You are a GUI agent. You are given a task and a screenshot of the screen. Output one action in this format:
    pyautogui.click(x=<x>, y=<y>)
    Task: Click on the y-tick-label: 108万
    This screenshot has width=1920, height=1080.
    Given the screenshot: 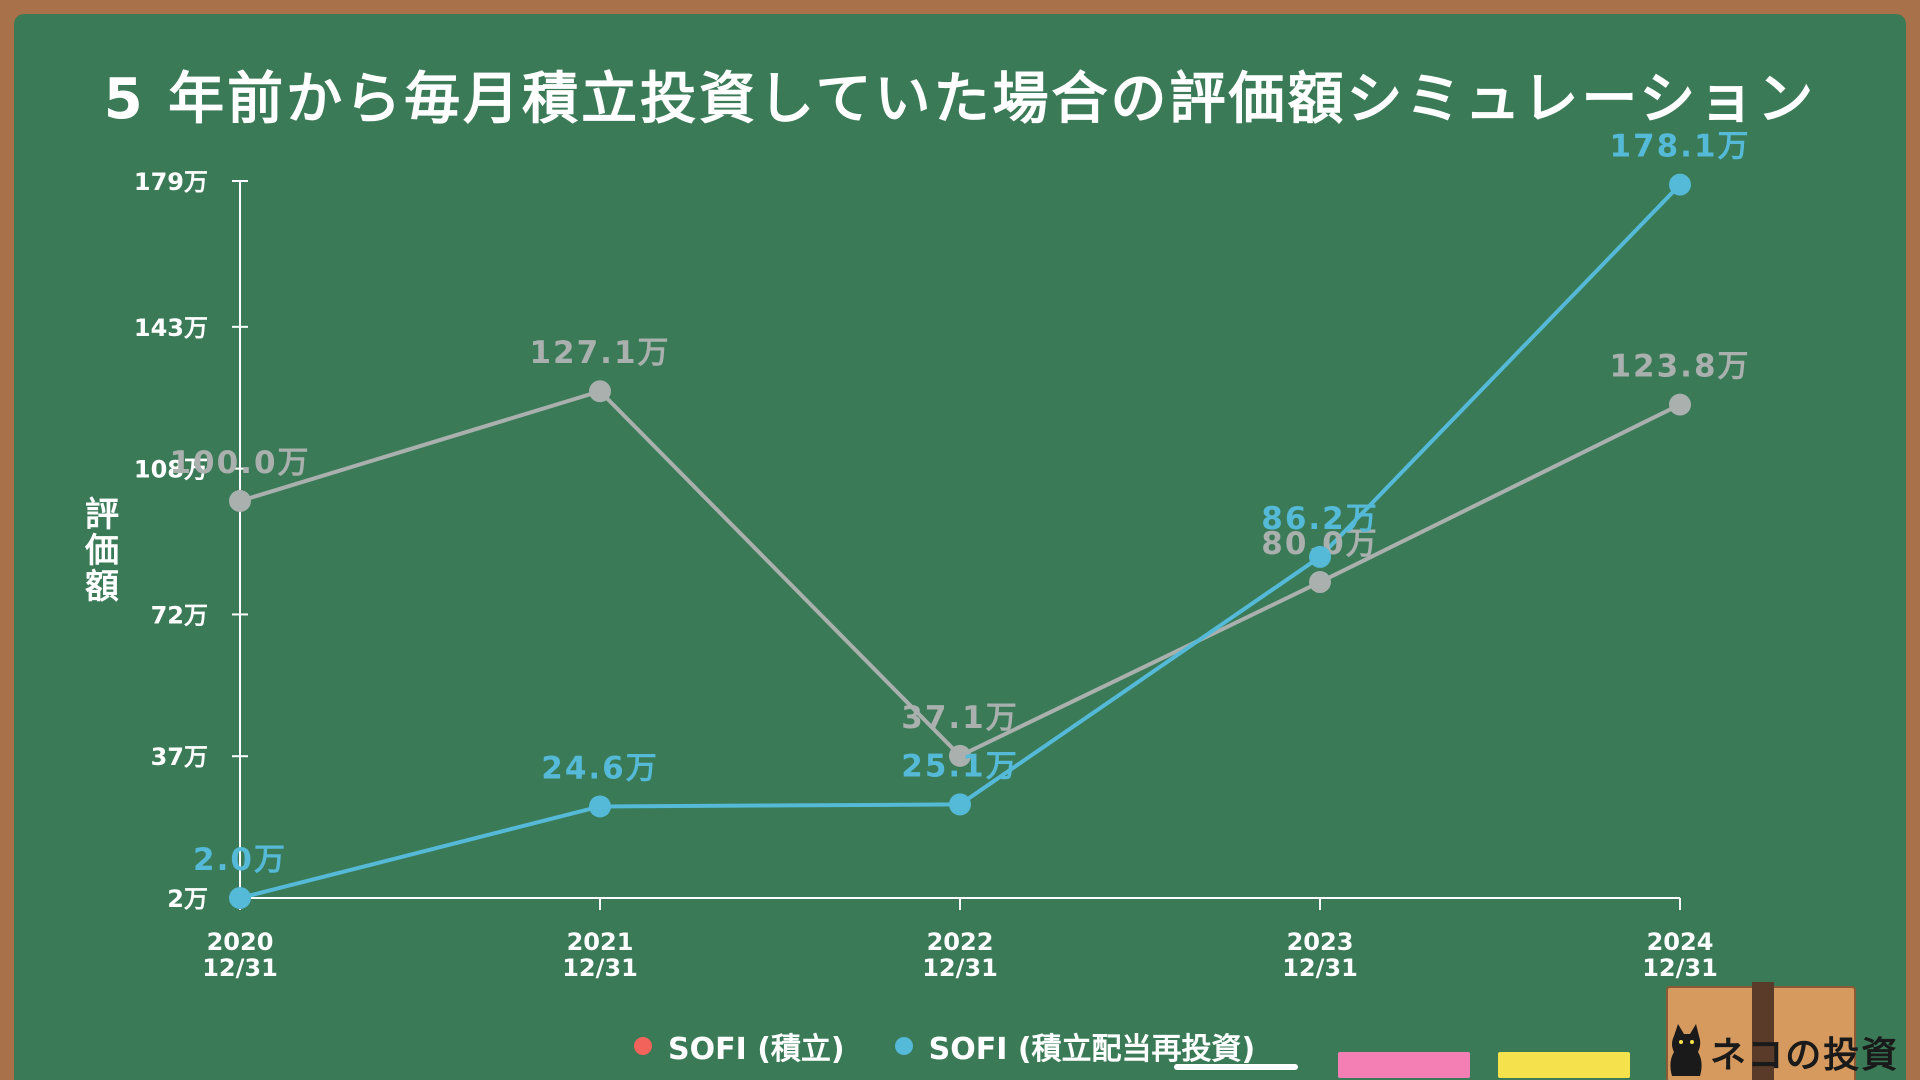 What is the action you would take?
    pyautogui.click(x=171, y=470)
    